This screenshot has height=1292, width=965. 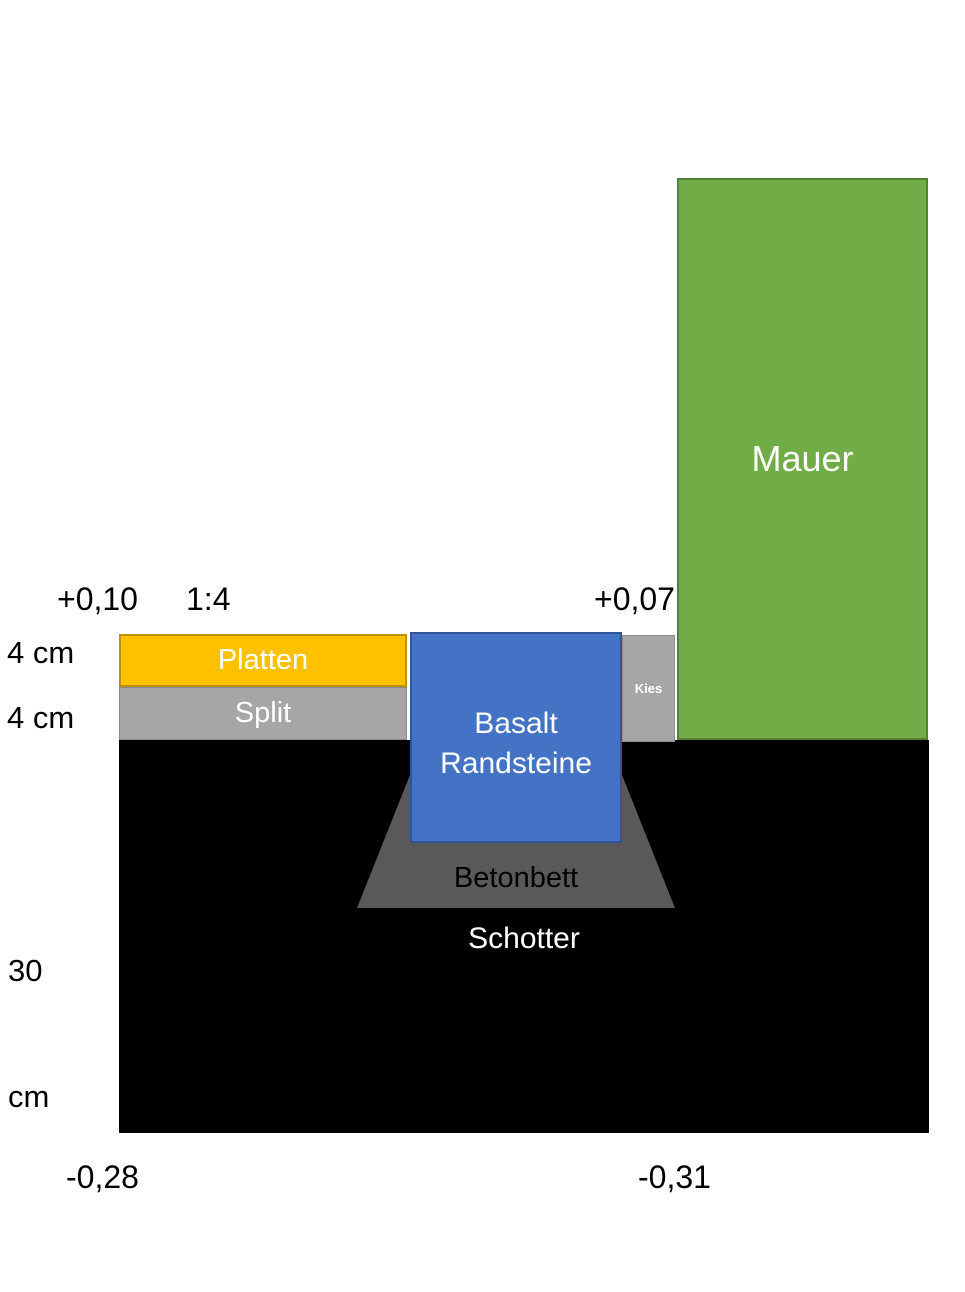 I want to click on platten-label: Platten, so click(x=263, y=660).